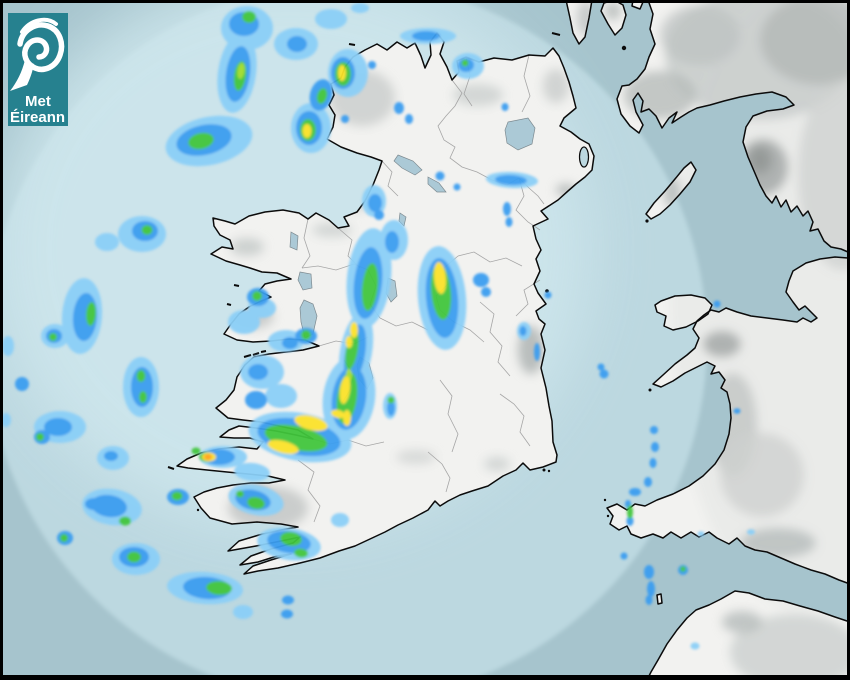 The image size is (850, 680). What do you see at coordinates (294, 241) in the screenshot?
I see `lough-conn` at bounding box center [294, 241].